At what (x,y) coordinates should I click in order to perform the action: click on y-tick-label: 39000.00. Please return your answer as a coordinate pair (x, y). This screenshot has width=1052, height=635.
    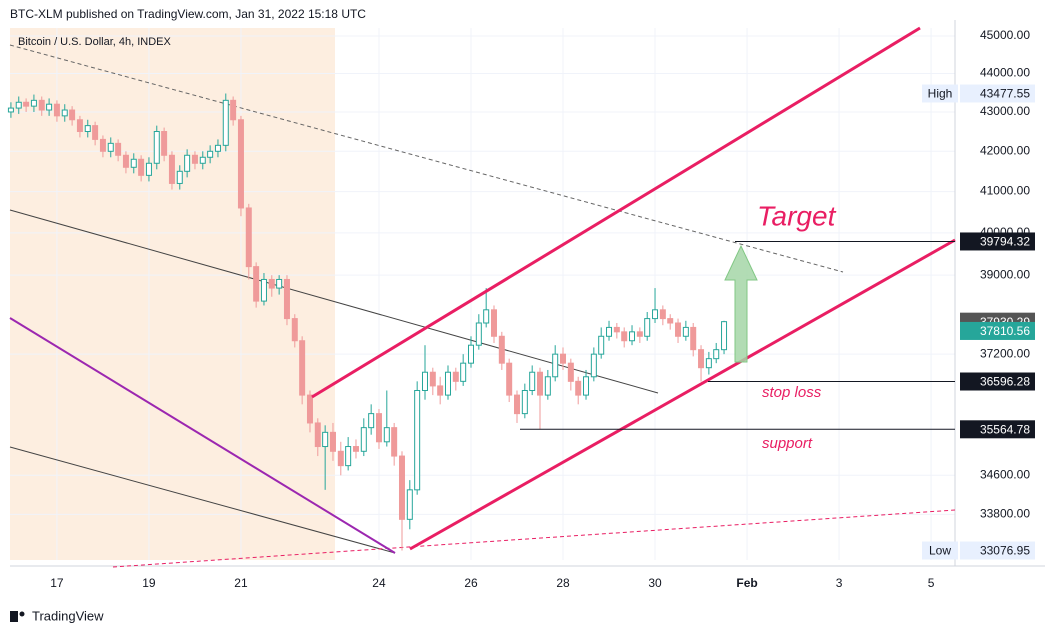
    Looking at the image, I should click on (1005, 274).